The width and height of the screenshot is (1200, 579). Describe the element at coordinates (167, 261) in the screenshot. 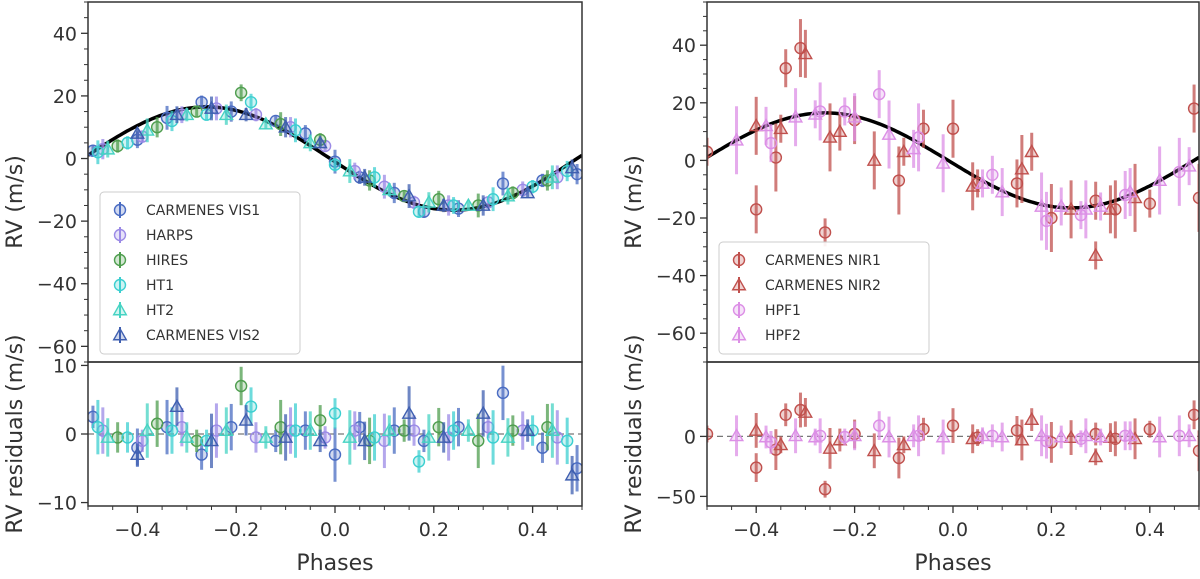

I see `legend-label: HIRES` at that location.